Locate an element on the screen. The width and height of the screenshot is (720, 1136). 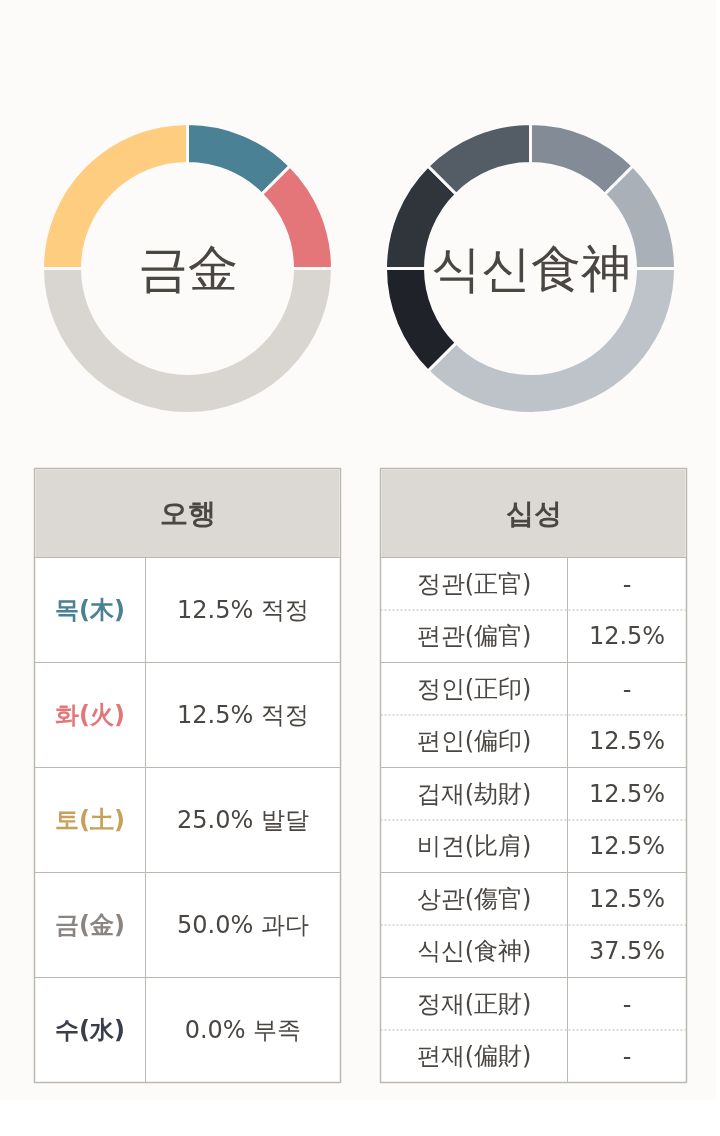
text: 편재(偏財) is located at coordinates (474, 1056).